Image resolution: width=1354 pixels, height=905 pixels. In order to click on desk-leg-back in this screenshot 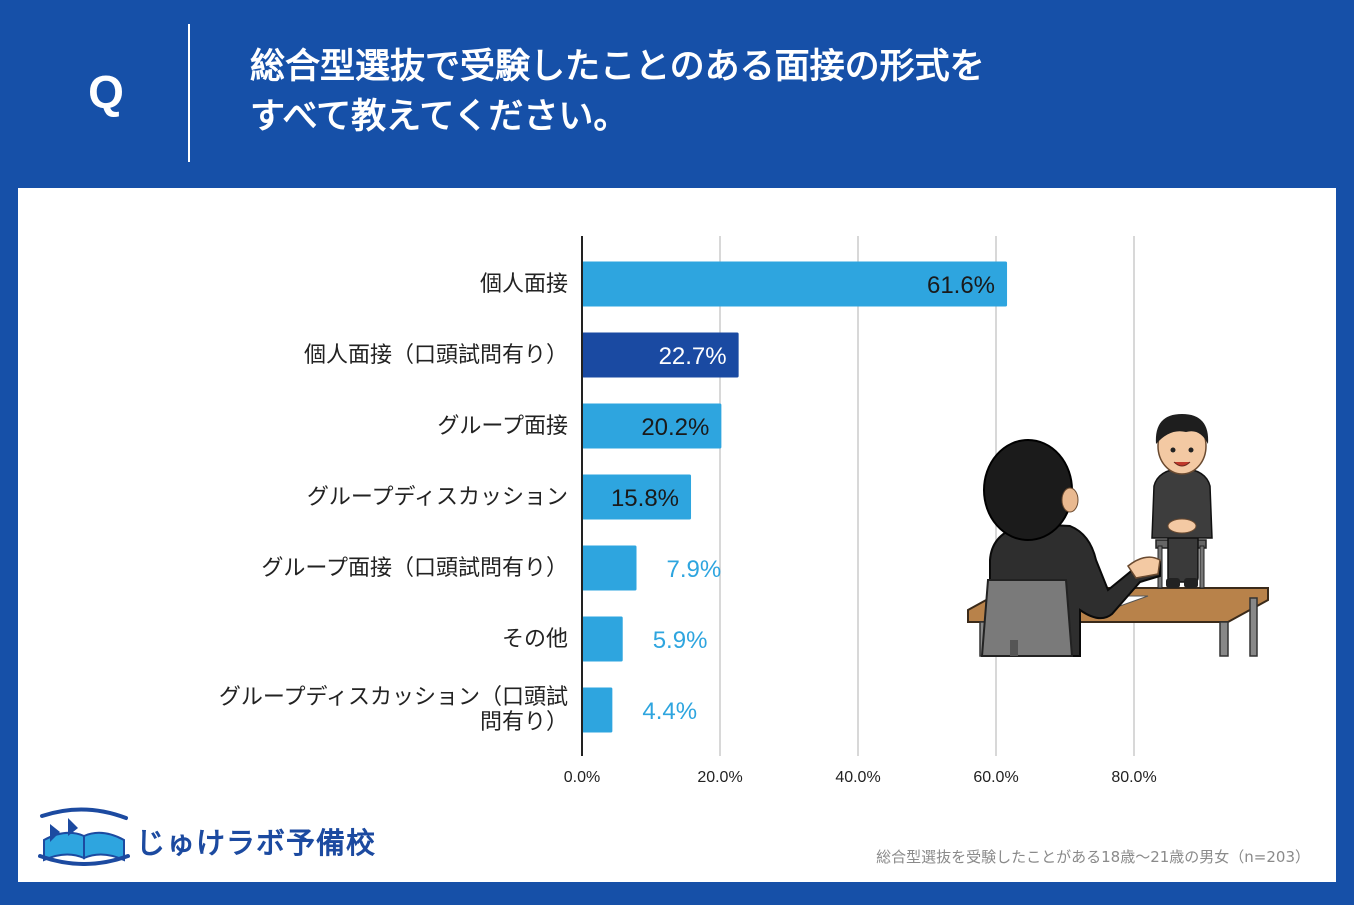, I will do `click(1253, 627)`.